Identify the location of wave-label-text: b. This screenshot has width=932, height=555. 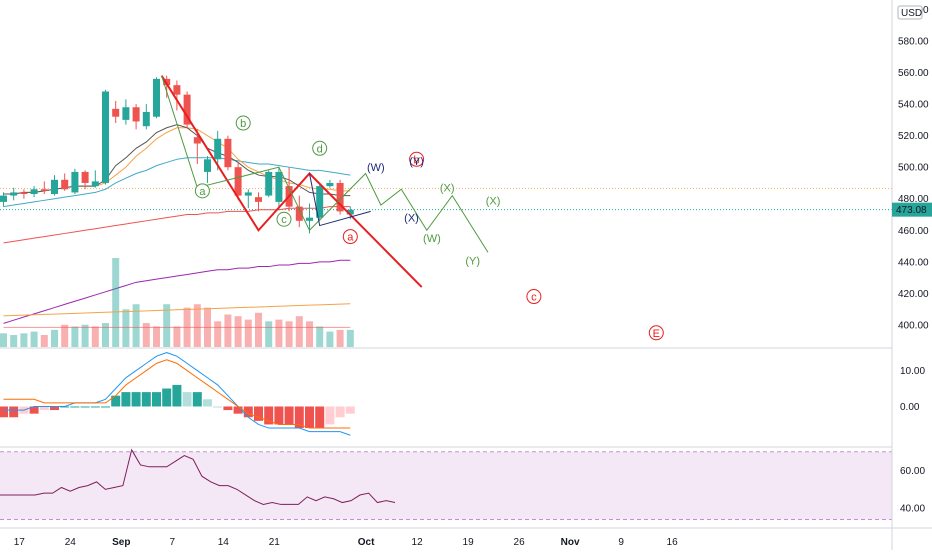
(243, 124).